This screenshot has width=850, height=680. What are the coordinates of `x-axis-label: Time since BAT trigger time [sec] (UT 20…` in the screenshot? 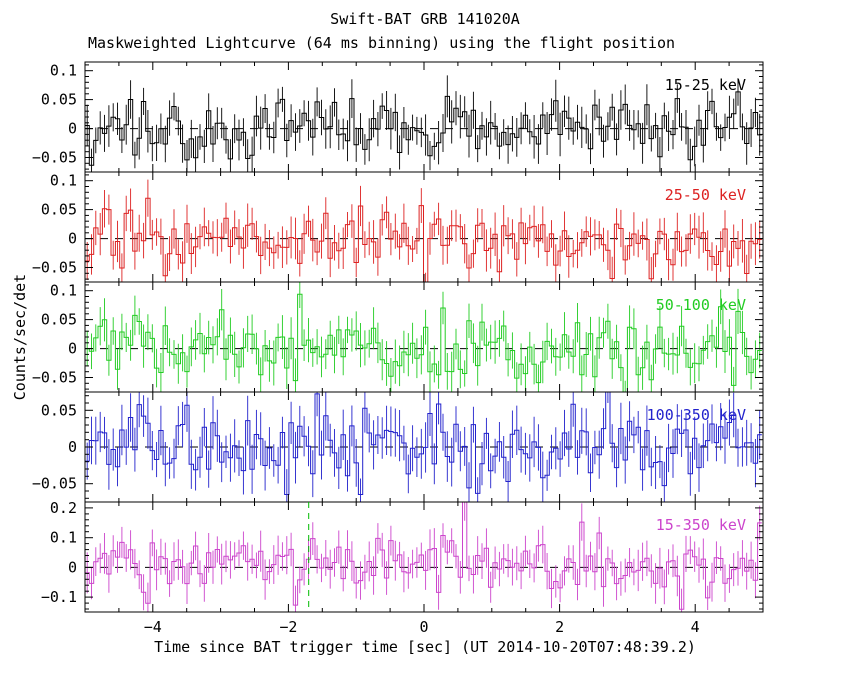 It's located at (425, 647).